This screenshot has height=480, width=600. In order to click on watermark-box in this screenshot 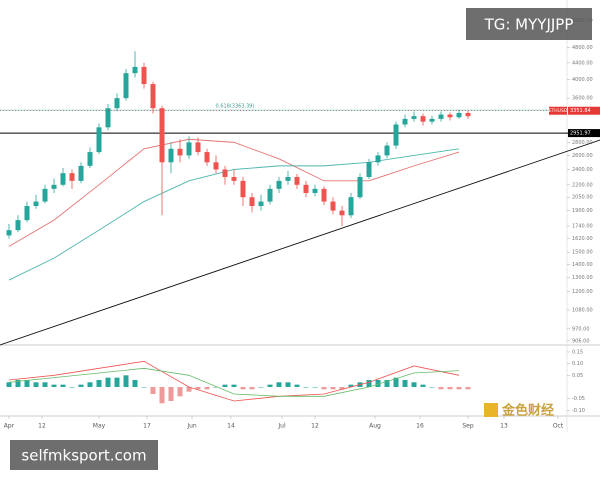, I will do `click(84, 455)`.